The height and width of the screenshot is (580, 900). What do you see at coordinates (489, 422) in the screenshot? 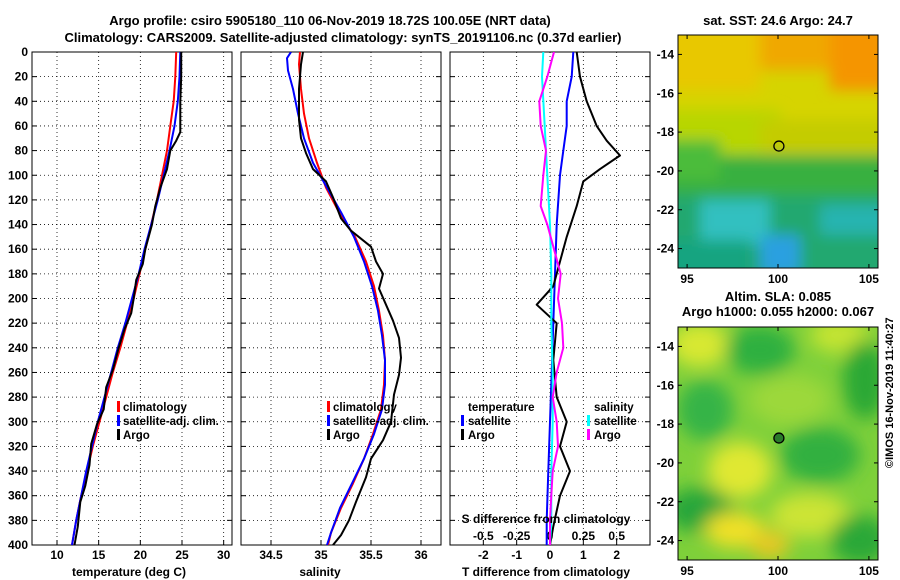
I see `legend-t-satellite: satellite` at bounding box center [489, 422].